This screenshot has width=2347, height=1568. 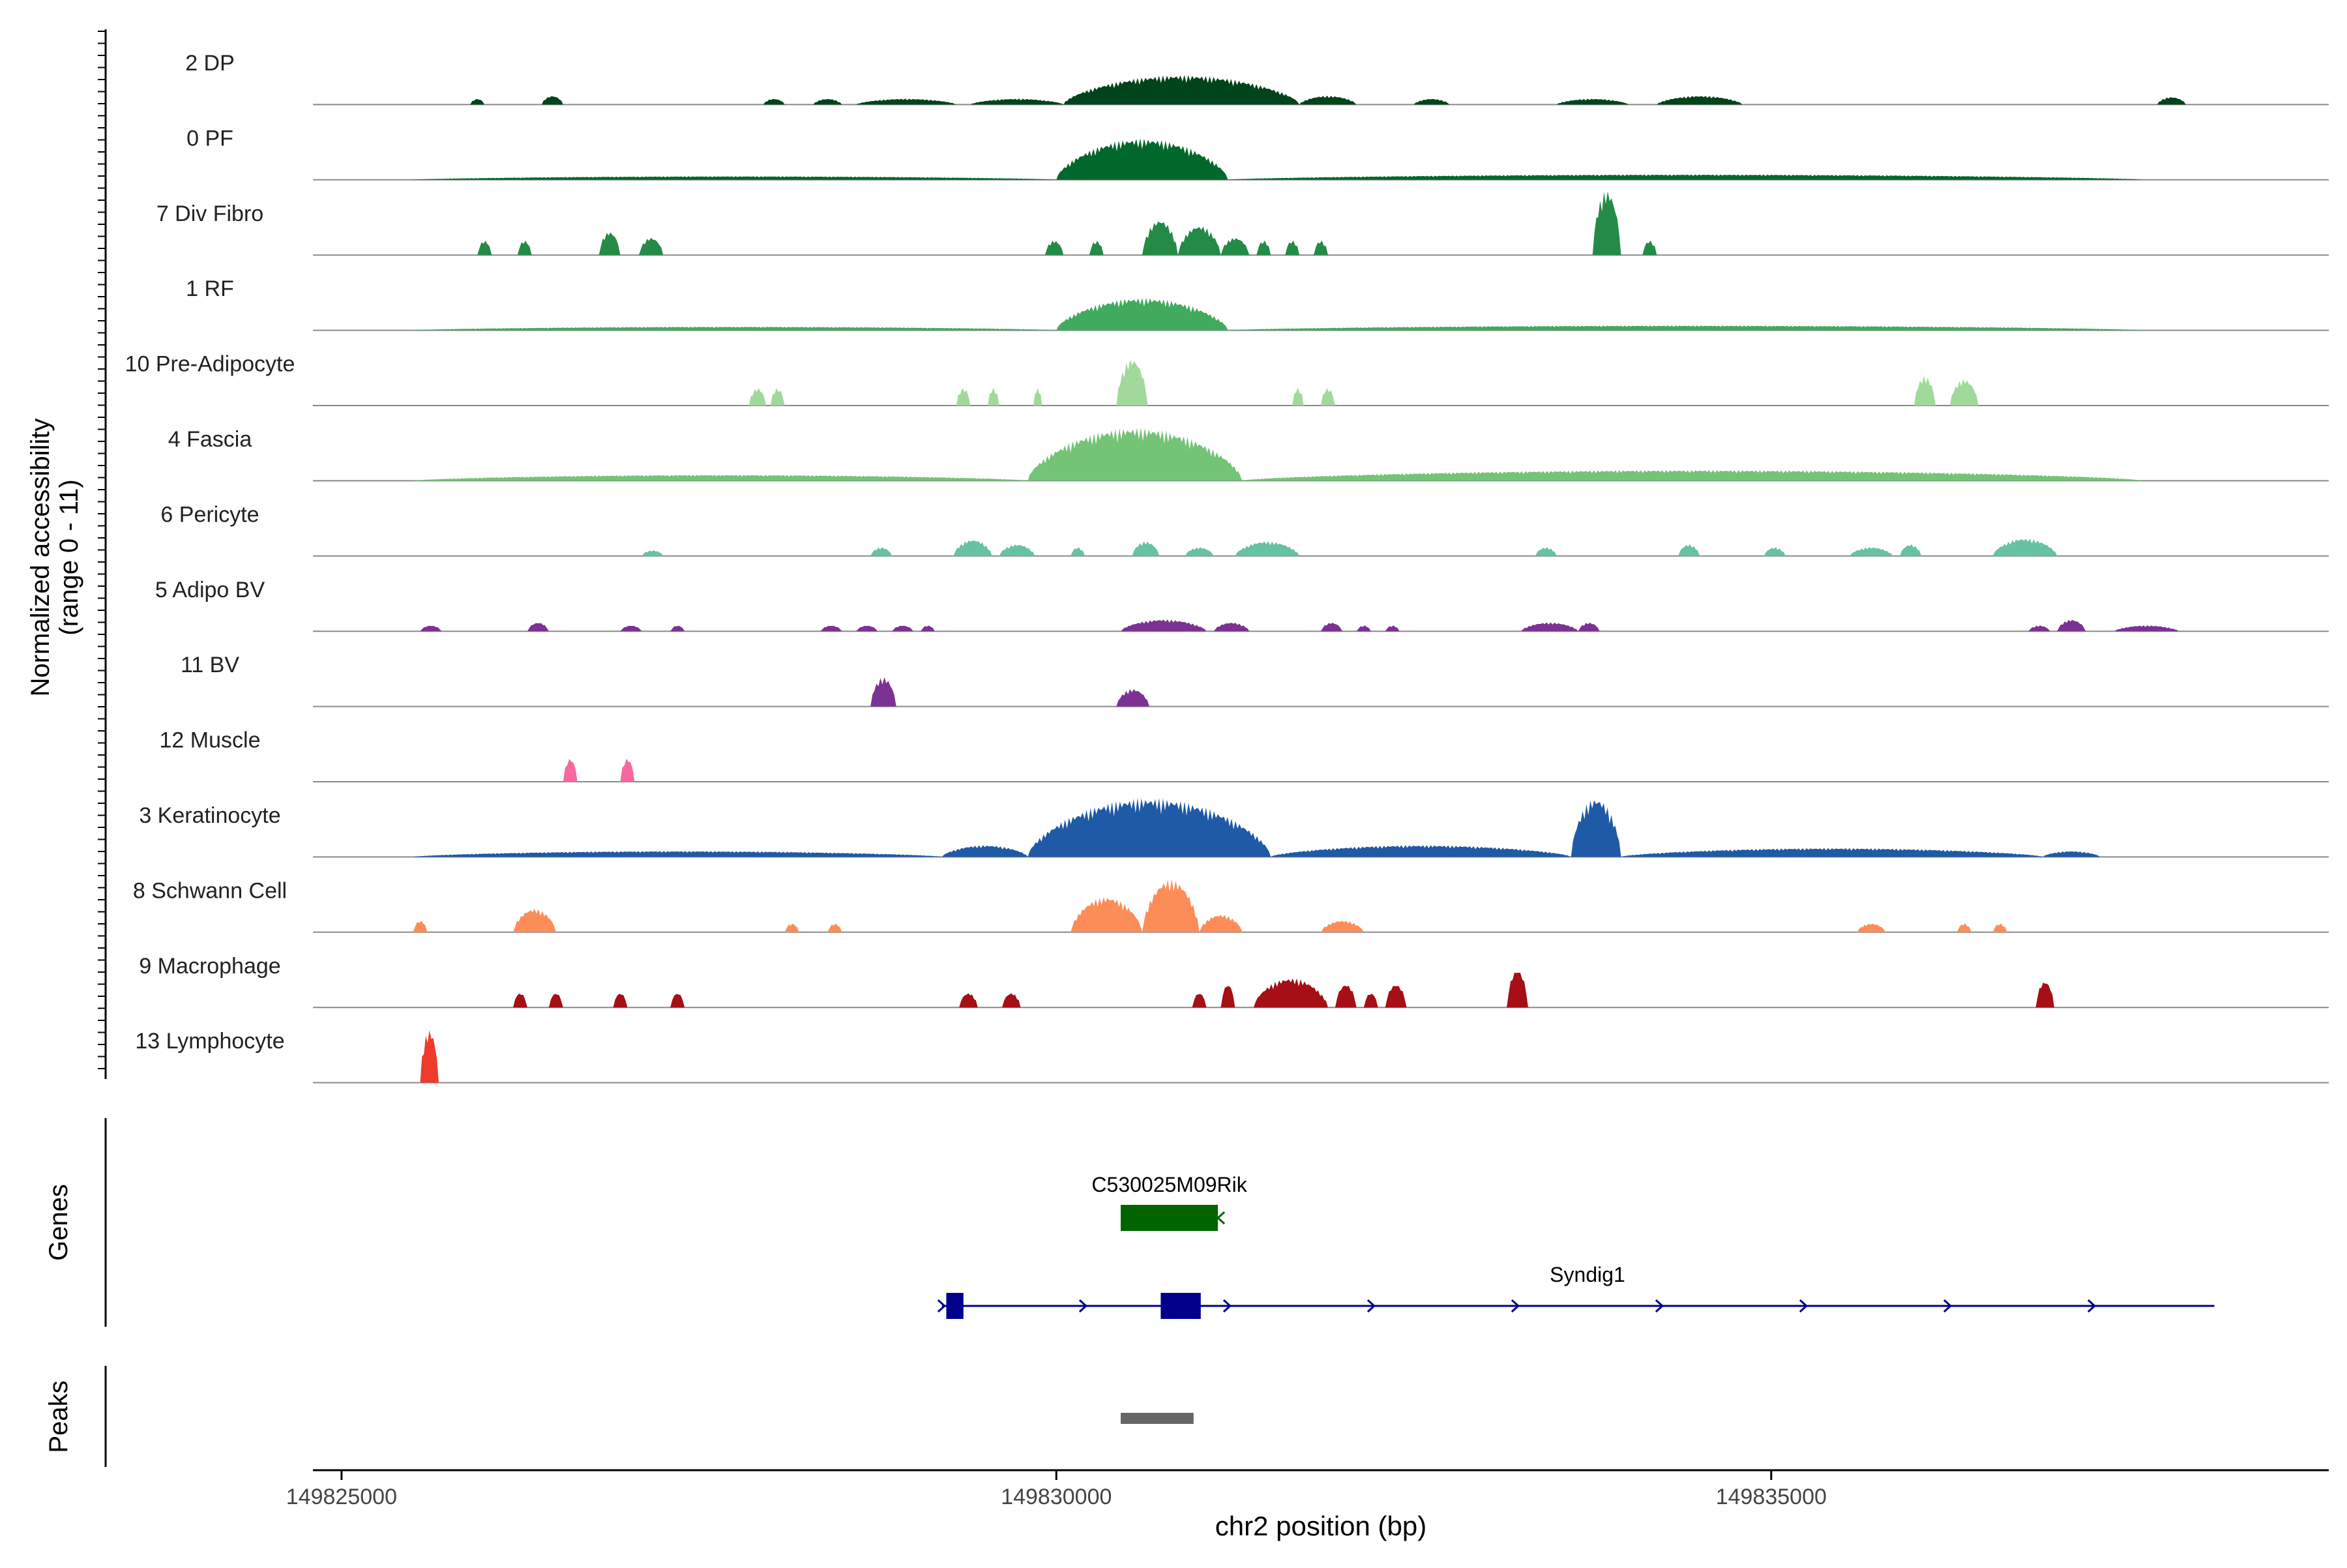 I want to click on track-6-pericyte: 6 Pericyte, so click(x=1244, y=530).